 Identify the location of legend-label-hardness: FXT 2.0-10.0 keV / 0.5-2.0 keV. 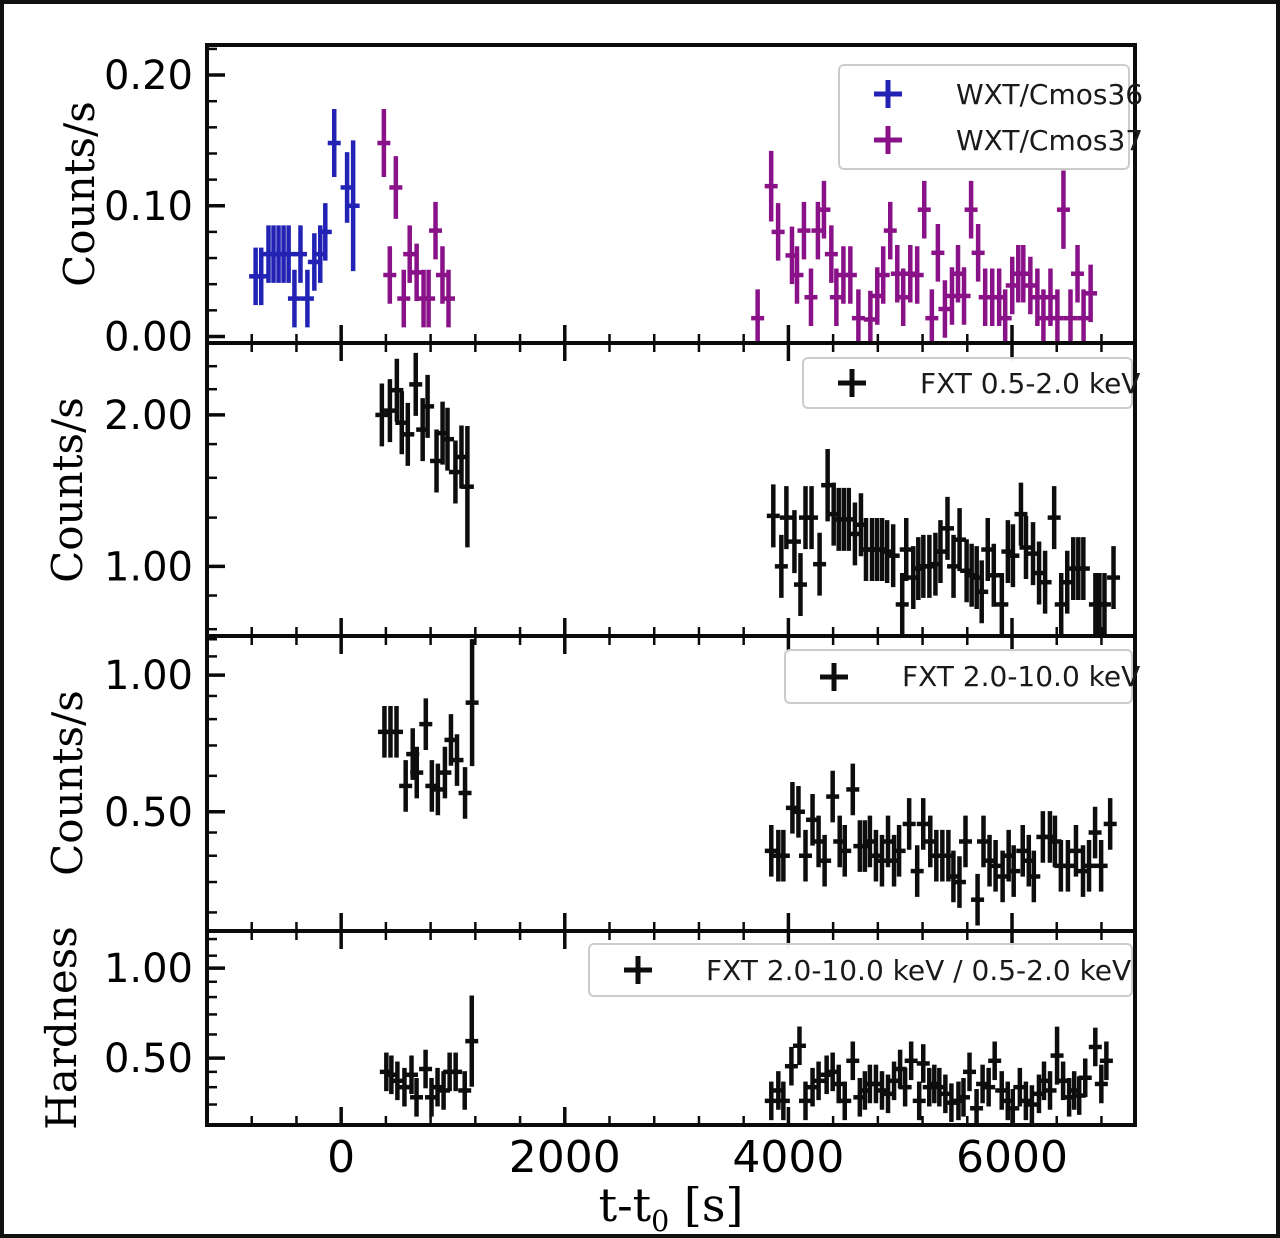
(919, 970).